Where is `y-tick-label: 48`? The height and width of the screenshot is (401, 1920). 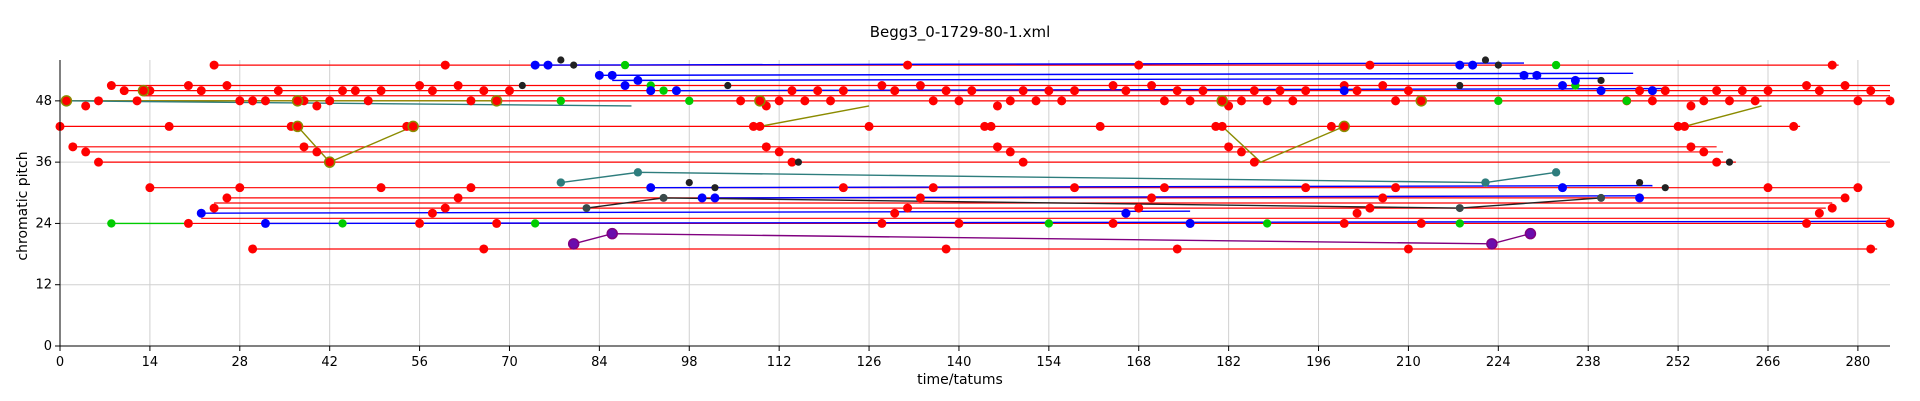 y-tick-label: 48 is located at coordinates (43, 101).